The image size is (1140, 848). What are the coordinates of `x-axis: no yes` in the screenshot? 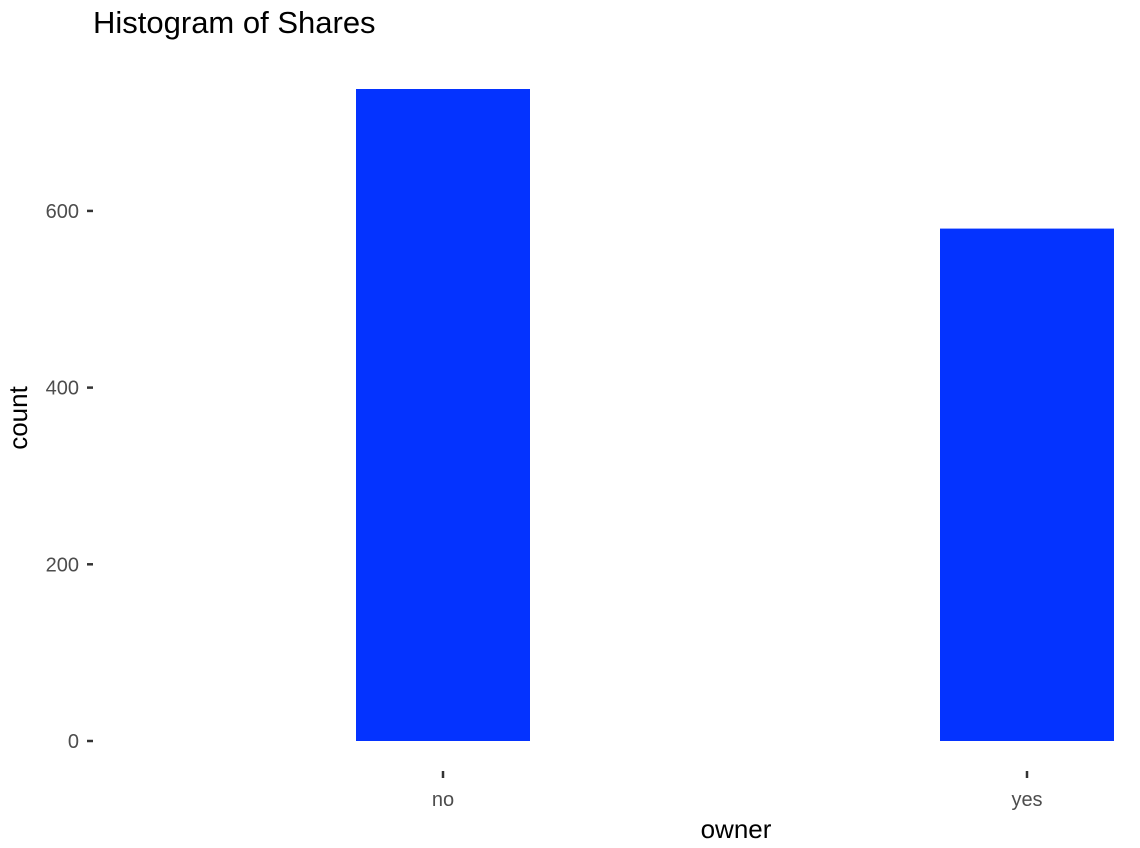 It's located at (737, 791).